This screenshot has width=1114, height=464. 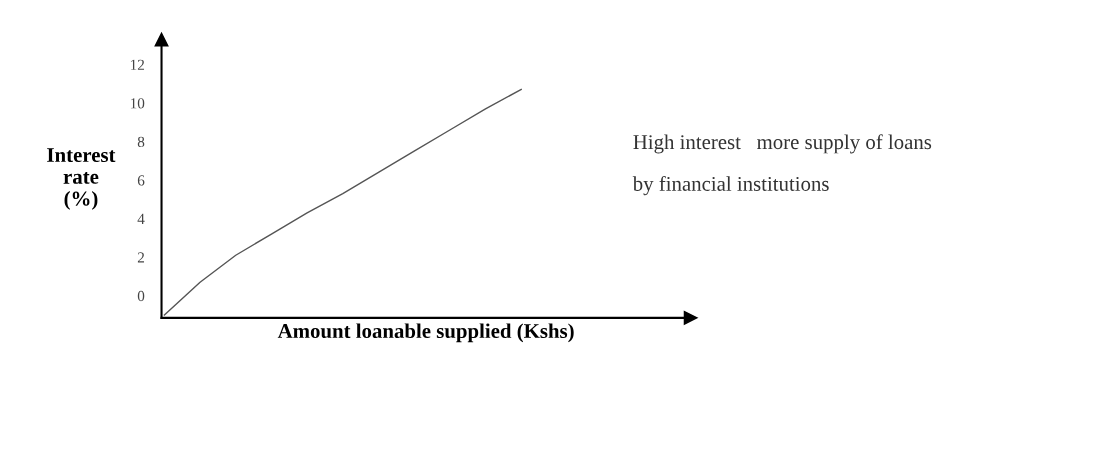 What do you see at coordinates (141, 218) in the screenshot?
I see `y-tick-label: 4` at bounding box center [141, 218].